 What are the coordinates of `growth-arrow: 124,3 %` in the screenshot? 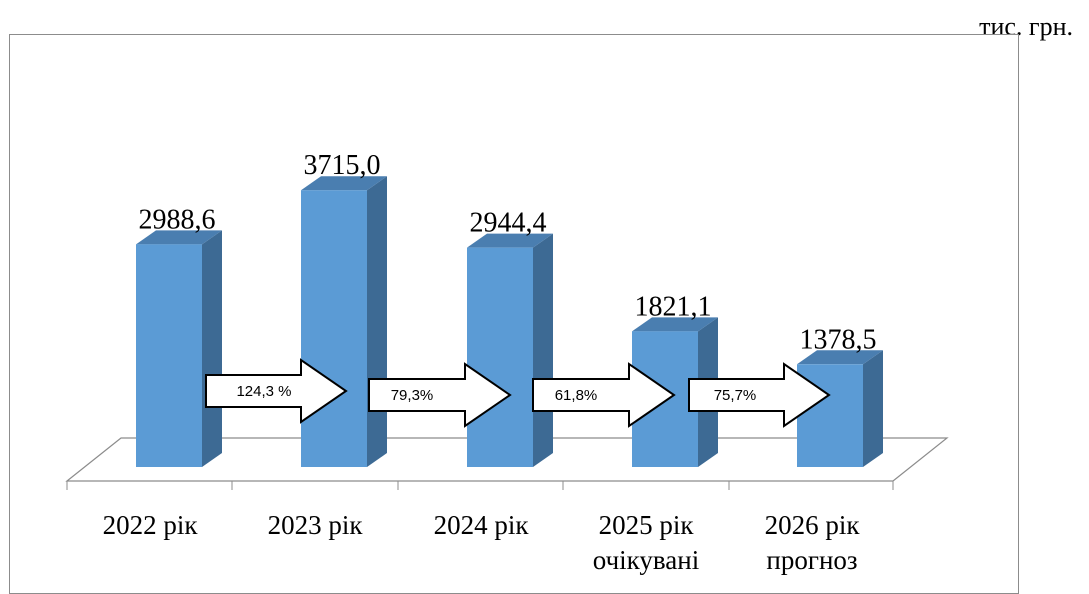 It's located at (276, 391).